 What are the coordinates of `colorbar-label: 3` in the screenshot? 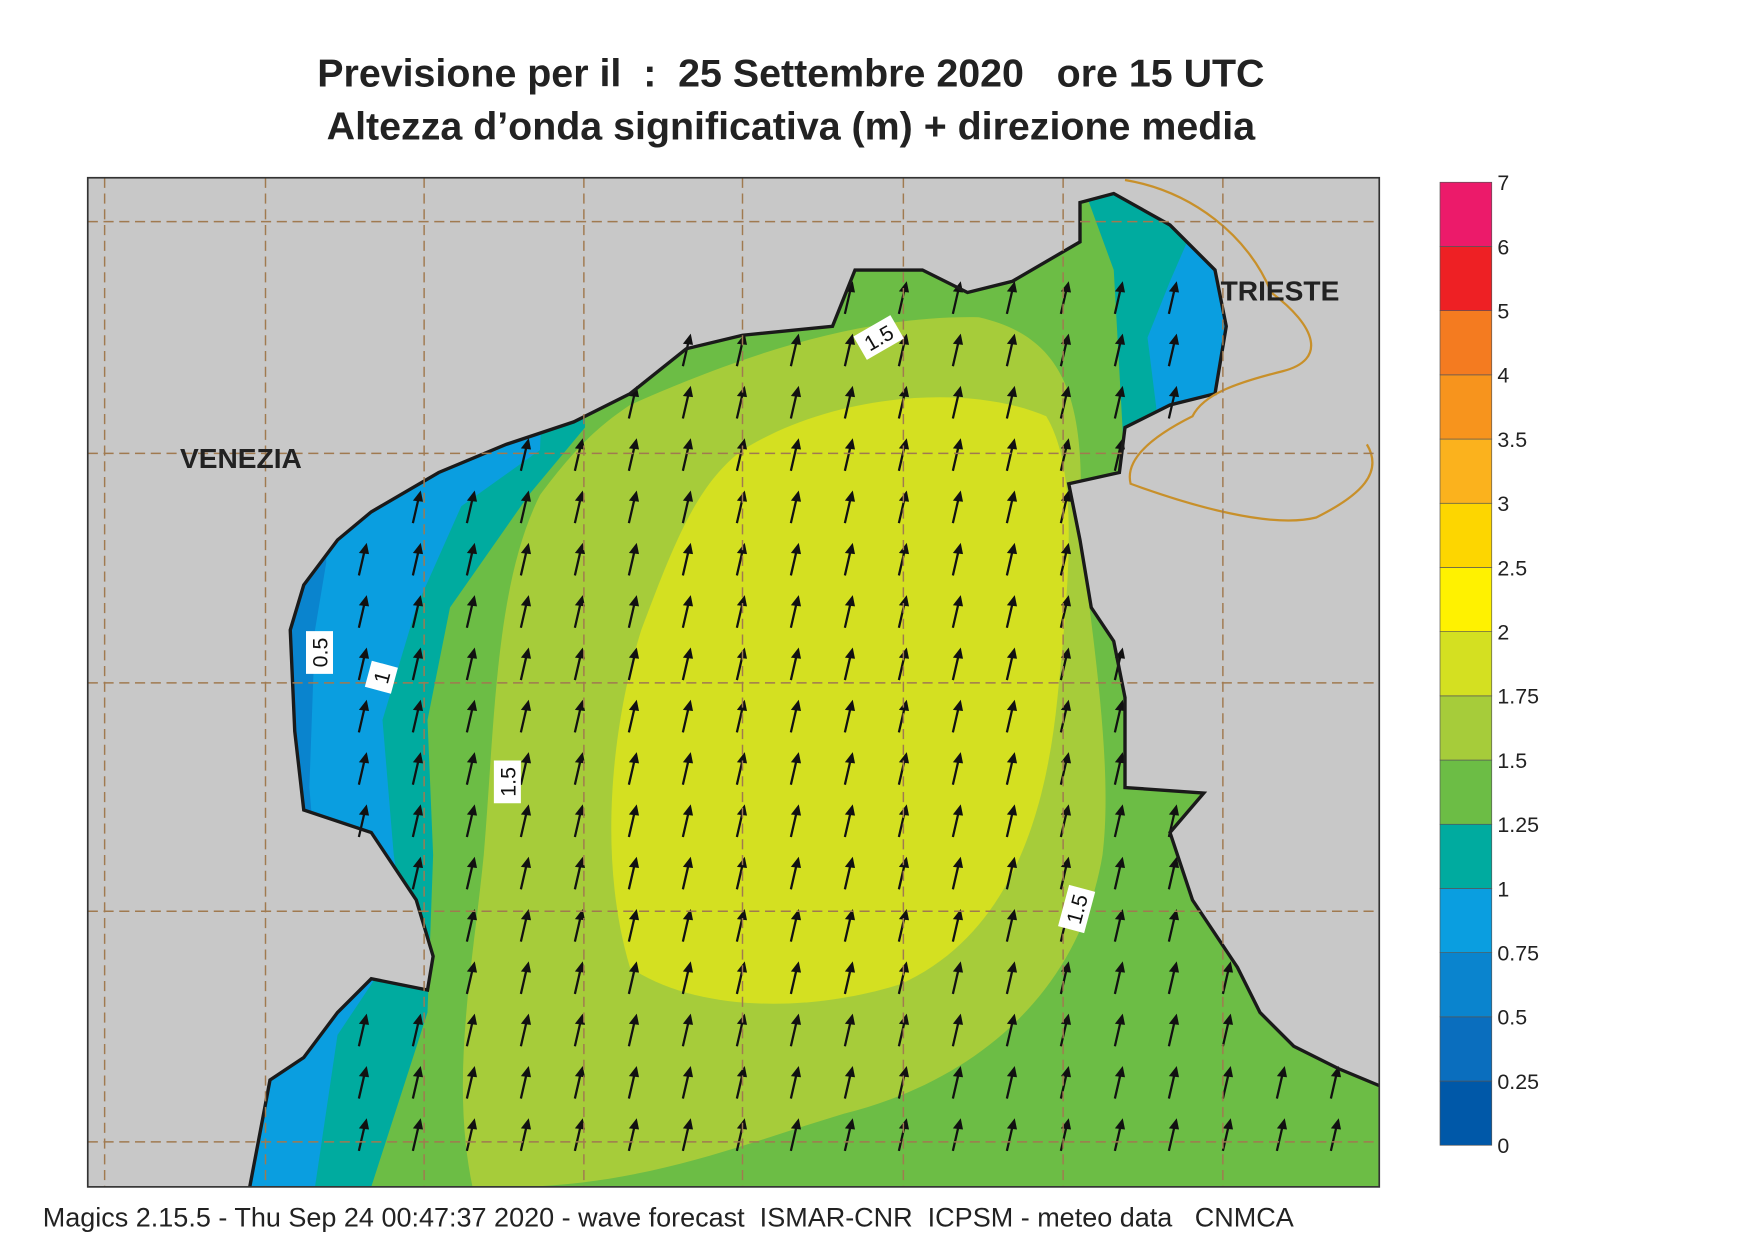 It's located at (1503, 504).